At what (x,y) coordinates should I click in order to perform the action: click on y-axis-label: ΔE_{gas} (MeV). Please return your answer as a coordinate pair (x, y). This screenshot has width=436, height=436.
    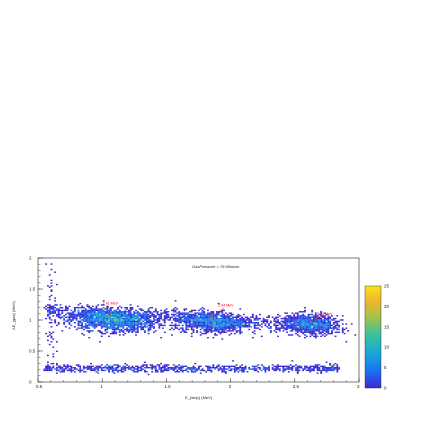
    Looking at the image, I should click on (13, 315).